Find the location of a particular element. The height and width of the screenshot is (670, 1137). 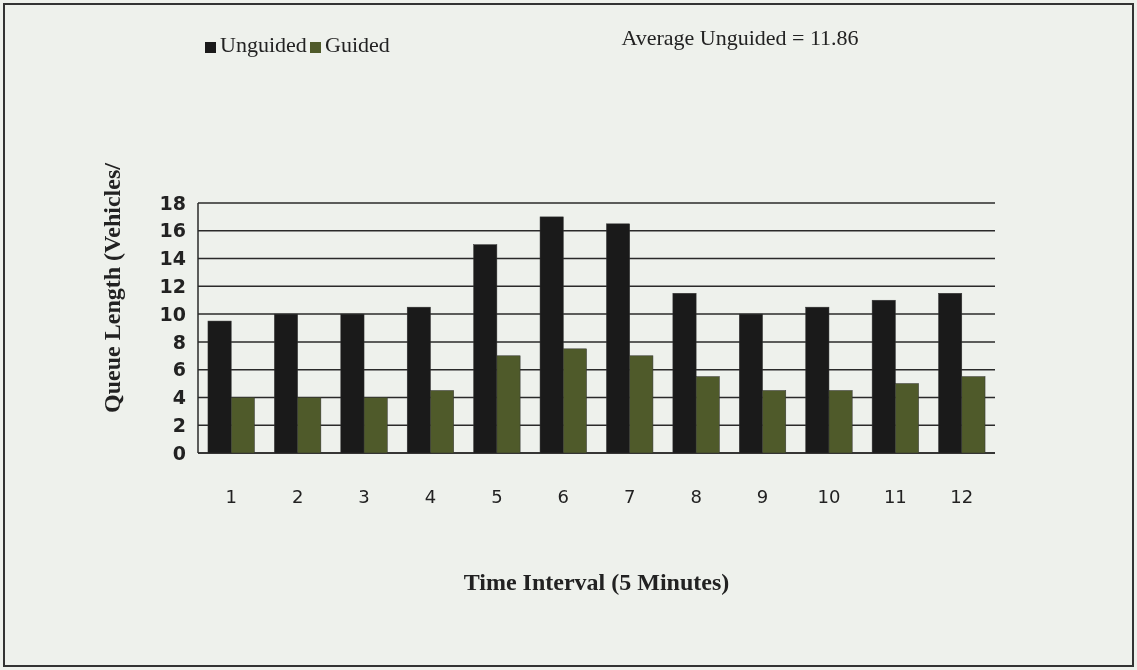

x-tick-label: 3 is located at coordinates (364, 496).